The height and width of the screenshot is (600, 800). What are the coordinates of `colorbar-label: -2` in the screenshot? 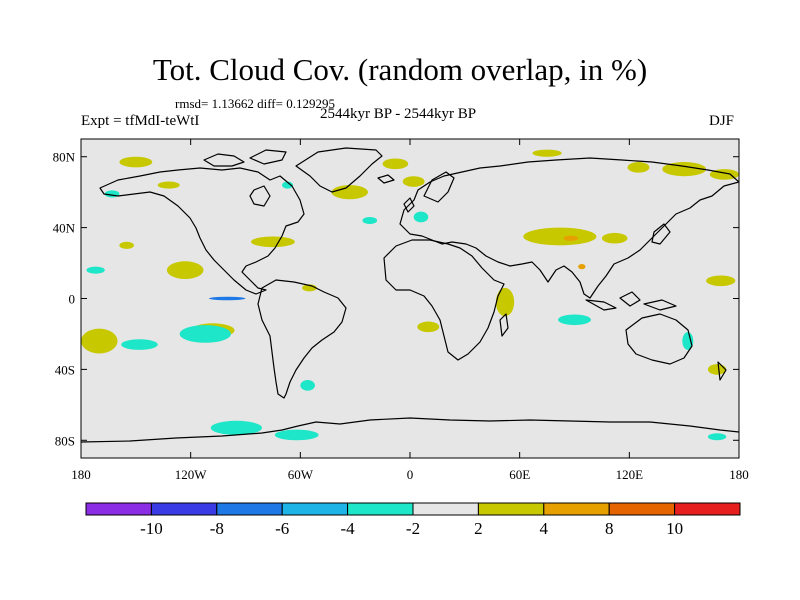 It's located at (413, 528).